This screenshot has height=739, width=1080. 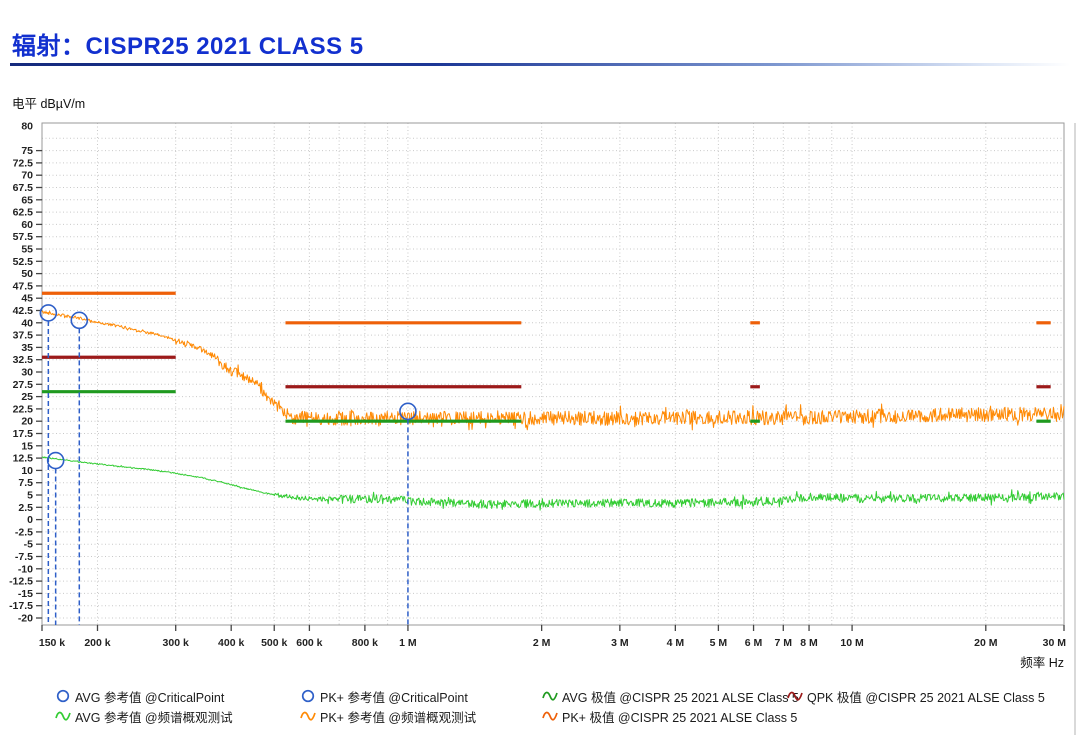 I want to click on x-tick-label: 20 M, so click(x=986, y=643).